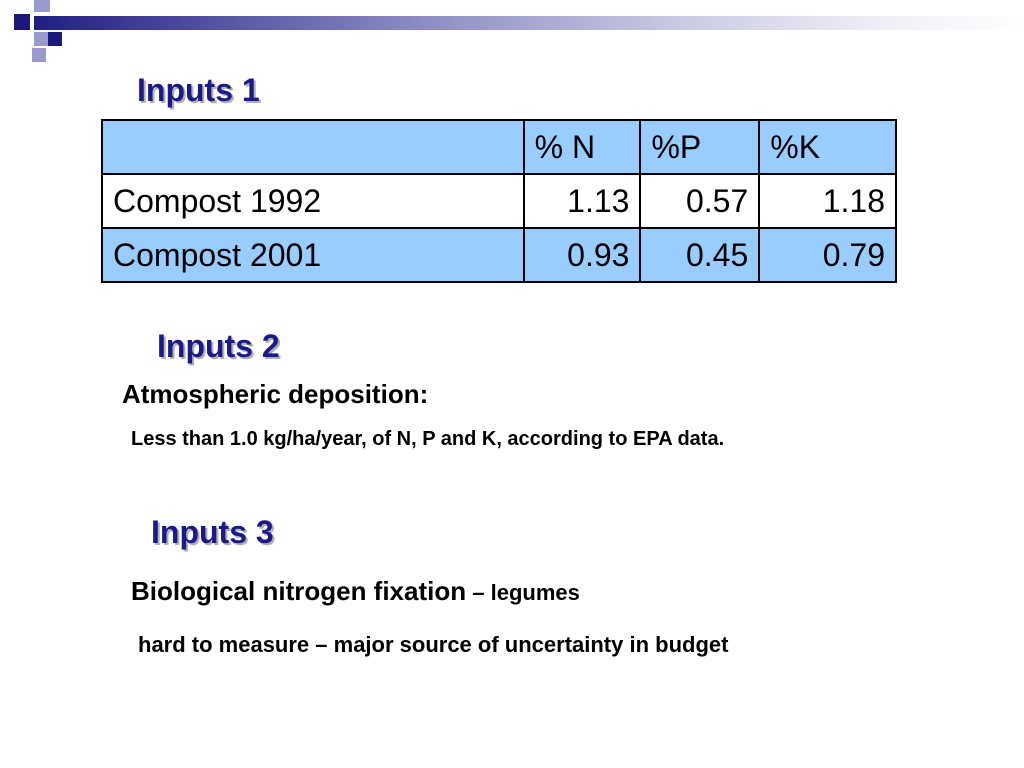  Describe the element at coordinates (535, 592) in the screenshot. I see `nitrogen-fixation-detail: legumes` at that location.